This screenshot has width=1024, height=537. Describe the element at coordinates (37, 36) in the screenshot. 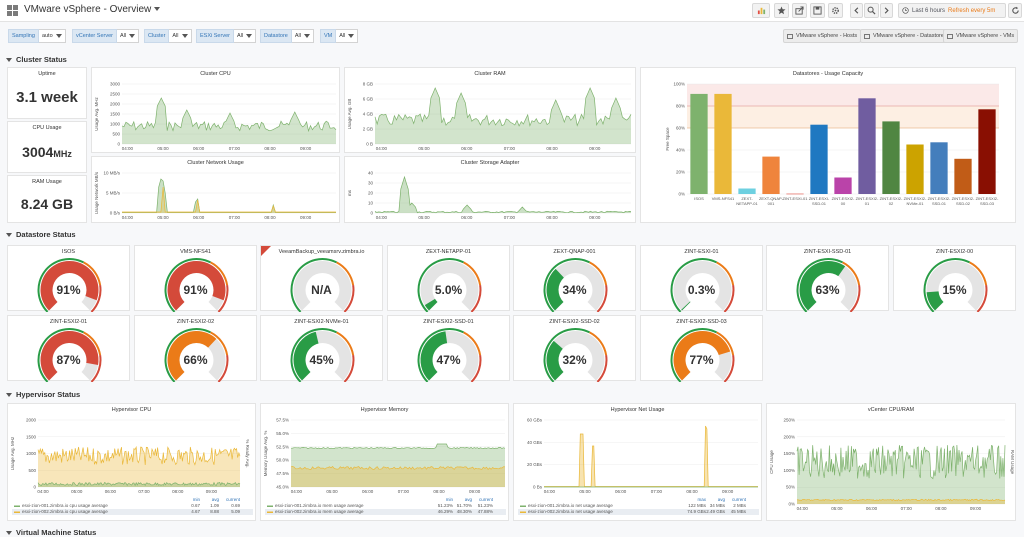

I see `variable-sampling: Sampling auto` at that location.